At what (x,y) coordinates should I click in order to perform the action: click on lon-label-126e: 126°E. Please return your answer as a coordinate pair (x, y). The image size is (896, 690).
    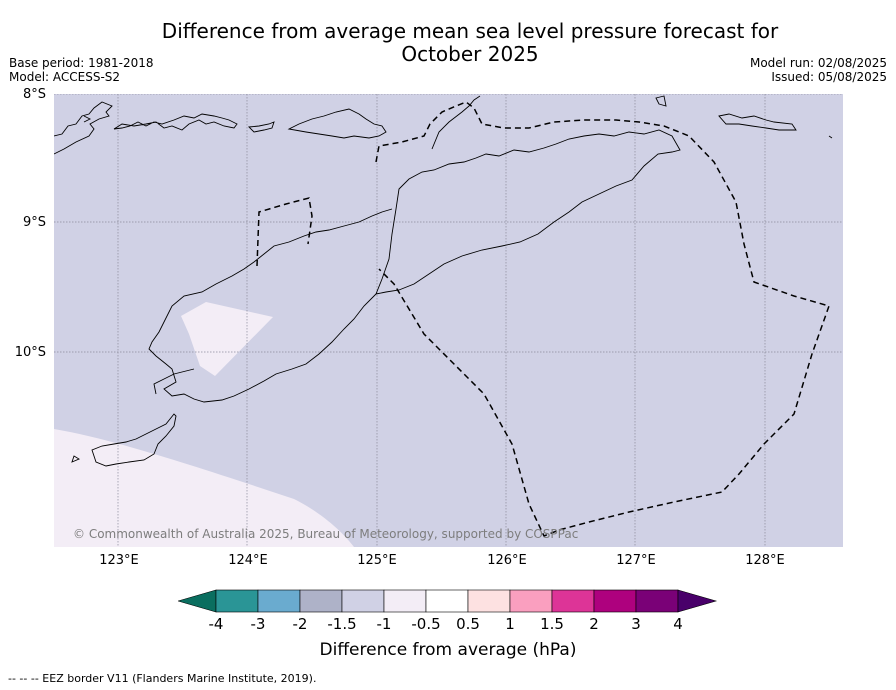
    Looking at the image, I should click on (507, 560).